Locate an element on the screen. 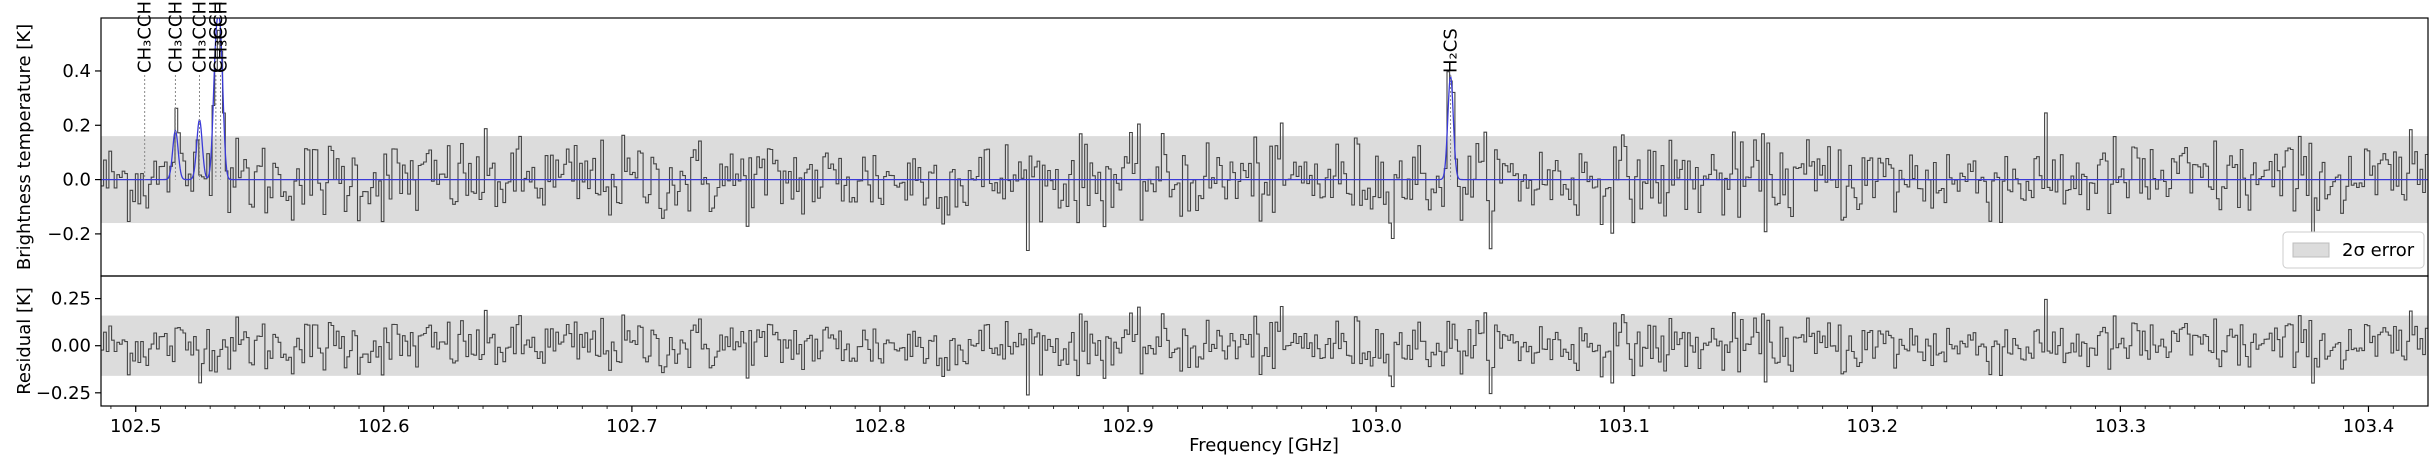 The image size is (2433, 464). x-tick-label: 103.0 is located at coordinates (1376, 426).